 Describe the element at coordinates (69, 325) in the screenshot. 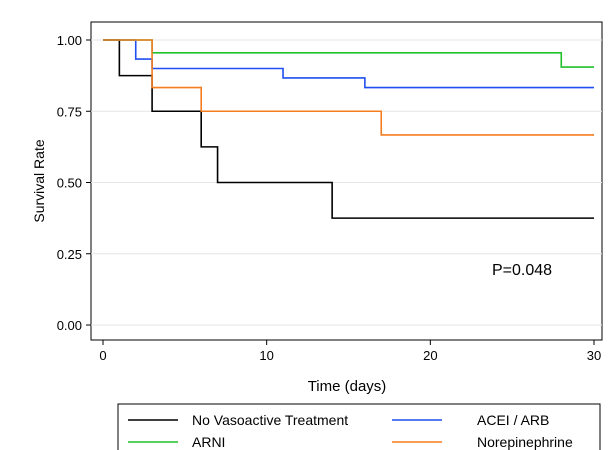

I see `y-tick-label: 0.00` at that location.